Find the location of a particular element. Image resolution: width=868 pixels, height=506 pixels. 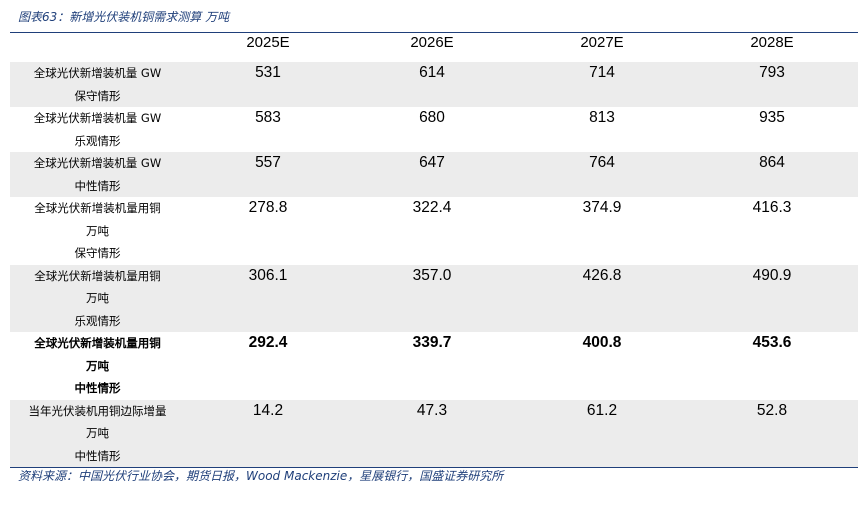

cell: 531 is located at coordinates (268, 72).